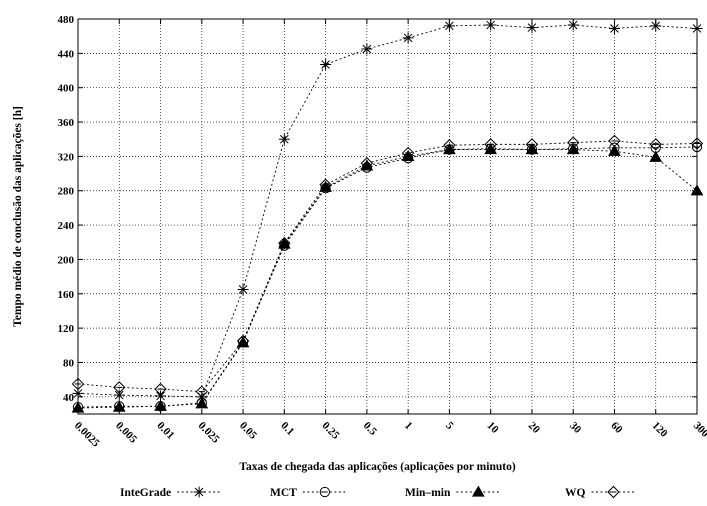 The image size is (707, 506). Describe the element at coordinates (575, 493) in the screenshot. I see `legend-label-wq: WQ` at that location.